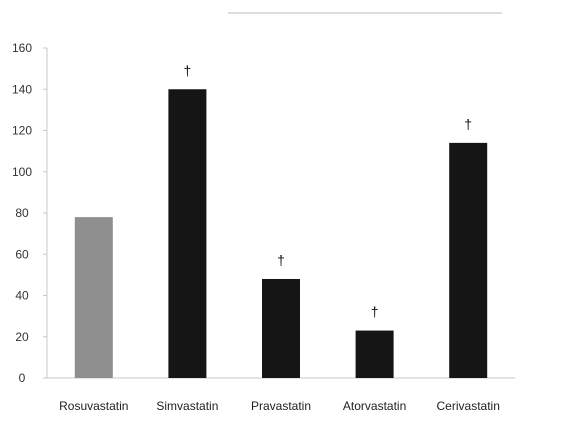  I want to click on bar-atorvastatin, so click(374, 354).